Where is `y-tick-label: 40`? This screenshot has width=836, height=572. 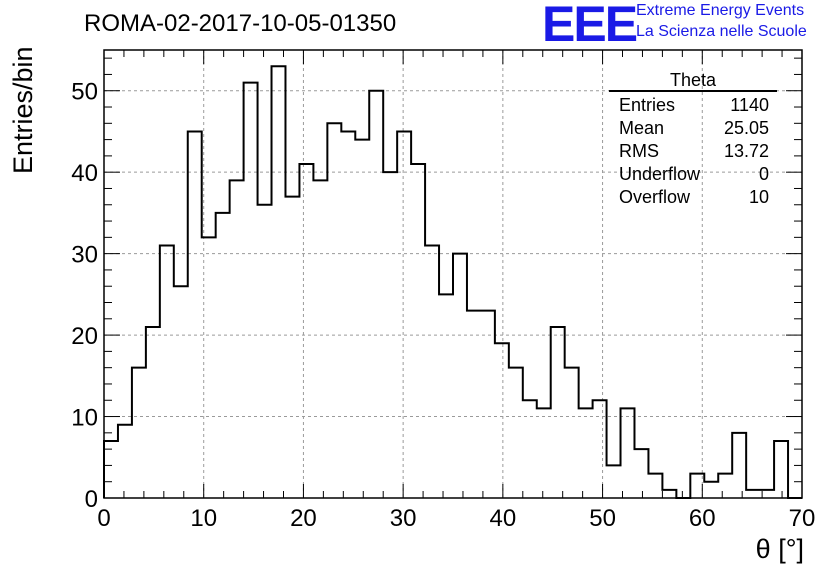
y-tick-label: 40 is located at coordinates (84, 173).